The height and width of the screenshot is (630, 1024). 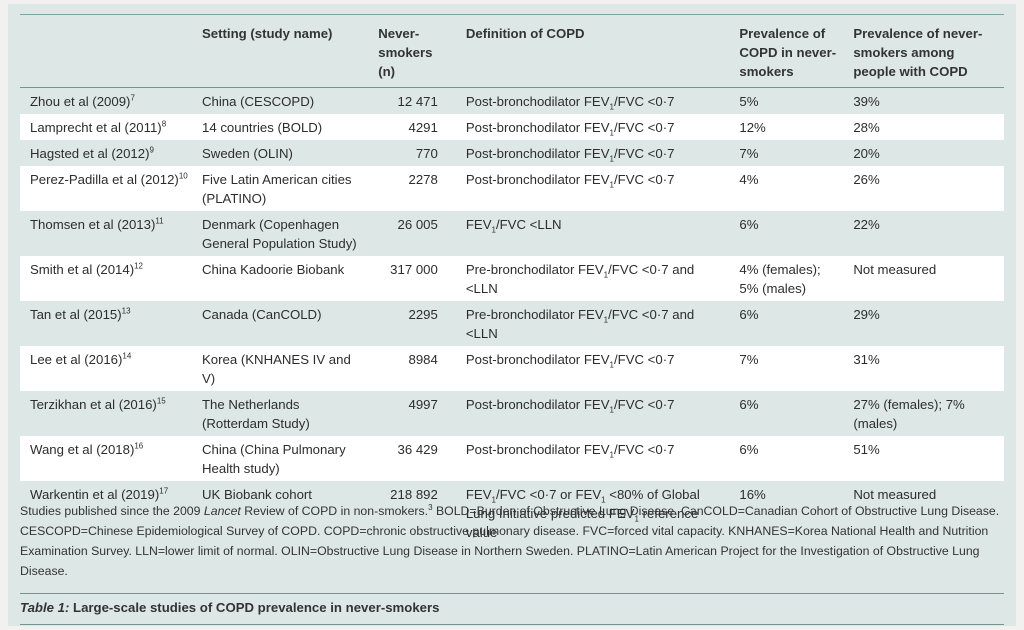 What do you see at coordinates (412, 458) in the screenshot?
I see `never-smokers-count: 36 429` at bounding box center [412, 458].